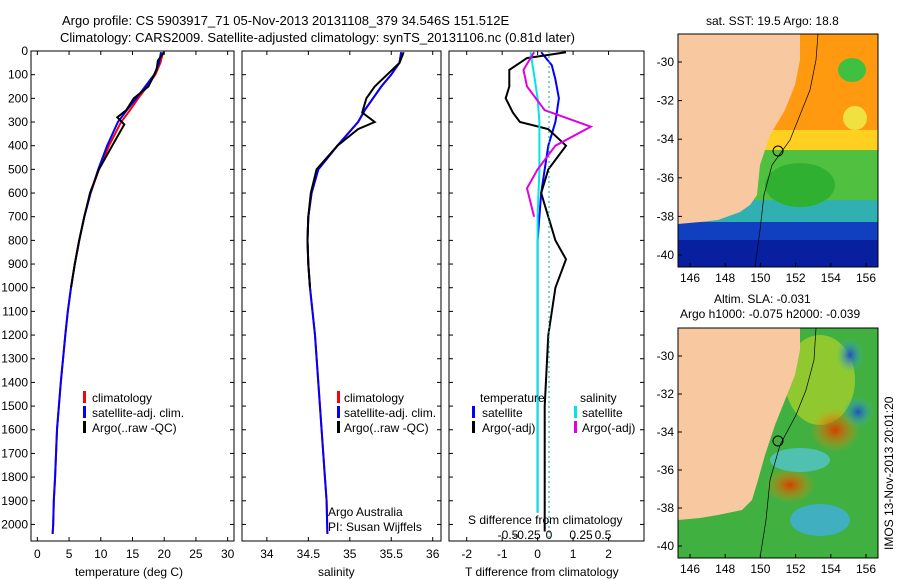 The image size is (900, 580). Describe the element at coordinates (690, 278) in the screenshot. I see `map-x-tick-label: 146` at that location.